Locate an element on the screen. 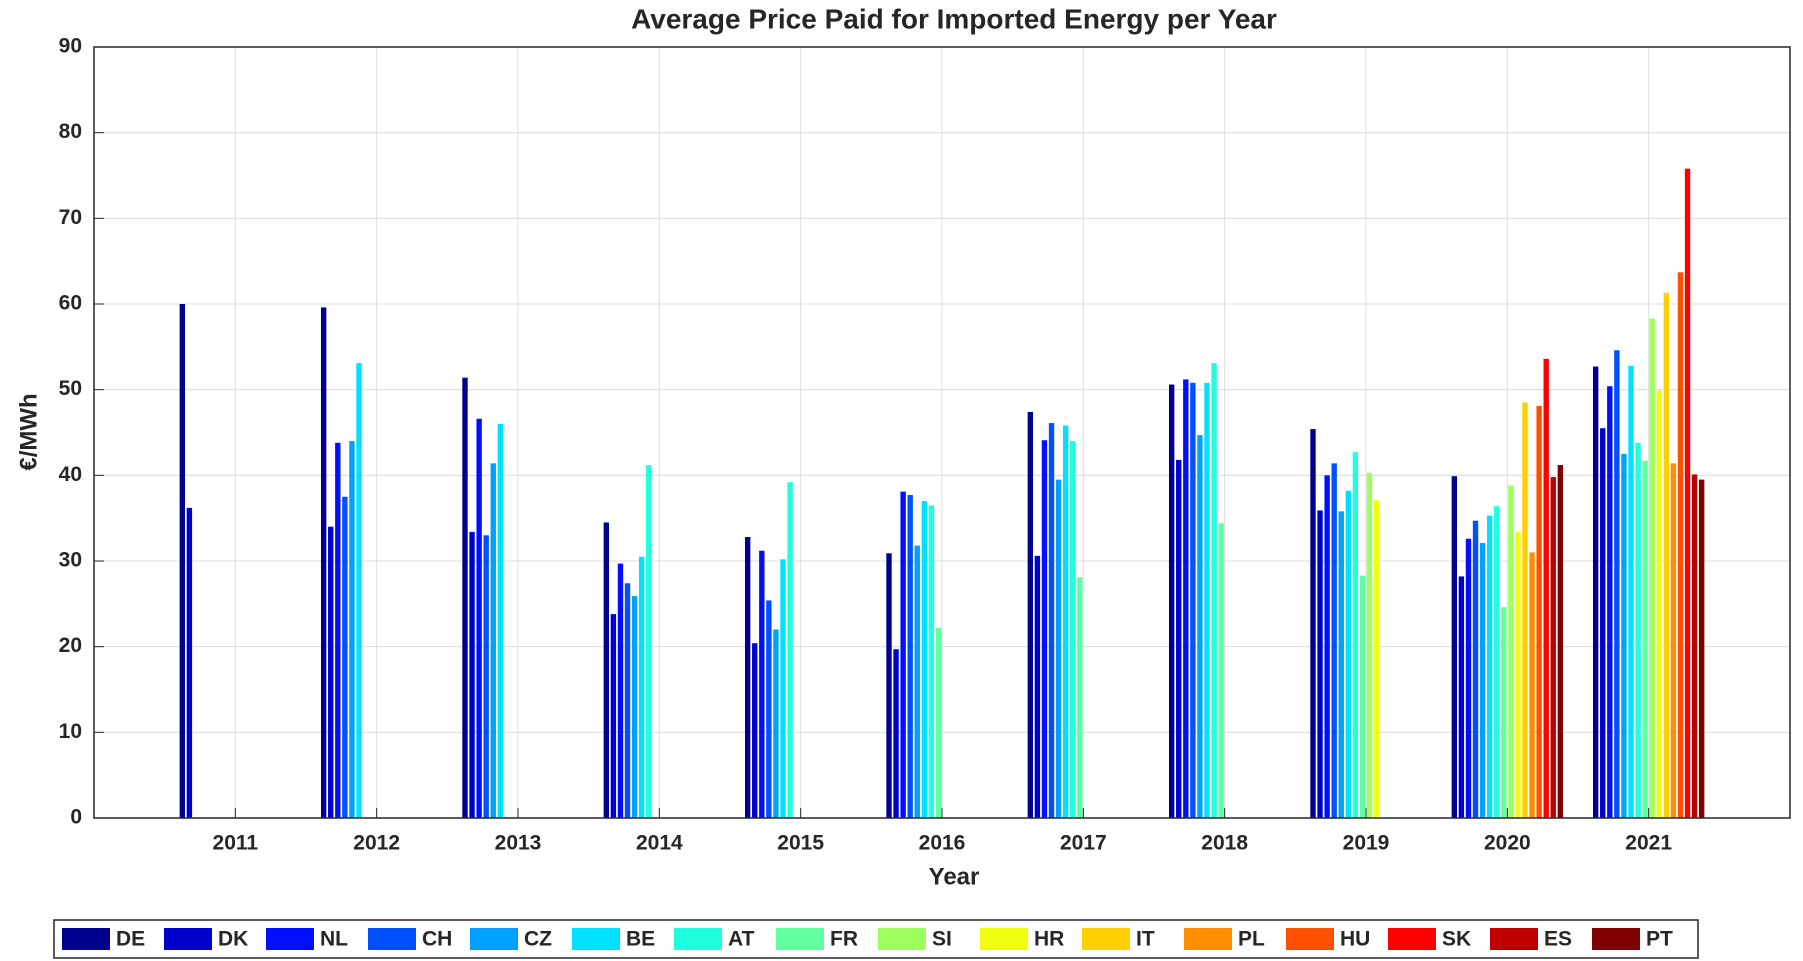 Image resolution: width=1803 pixels, height=961 pixels. legend-label: FR is located at coordinates (844, 939).